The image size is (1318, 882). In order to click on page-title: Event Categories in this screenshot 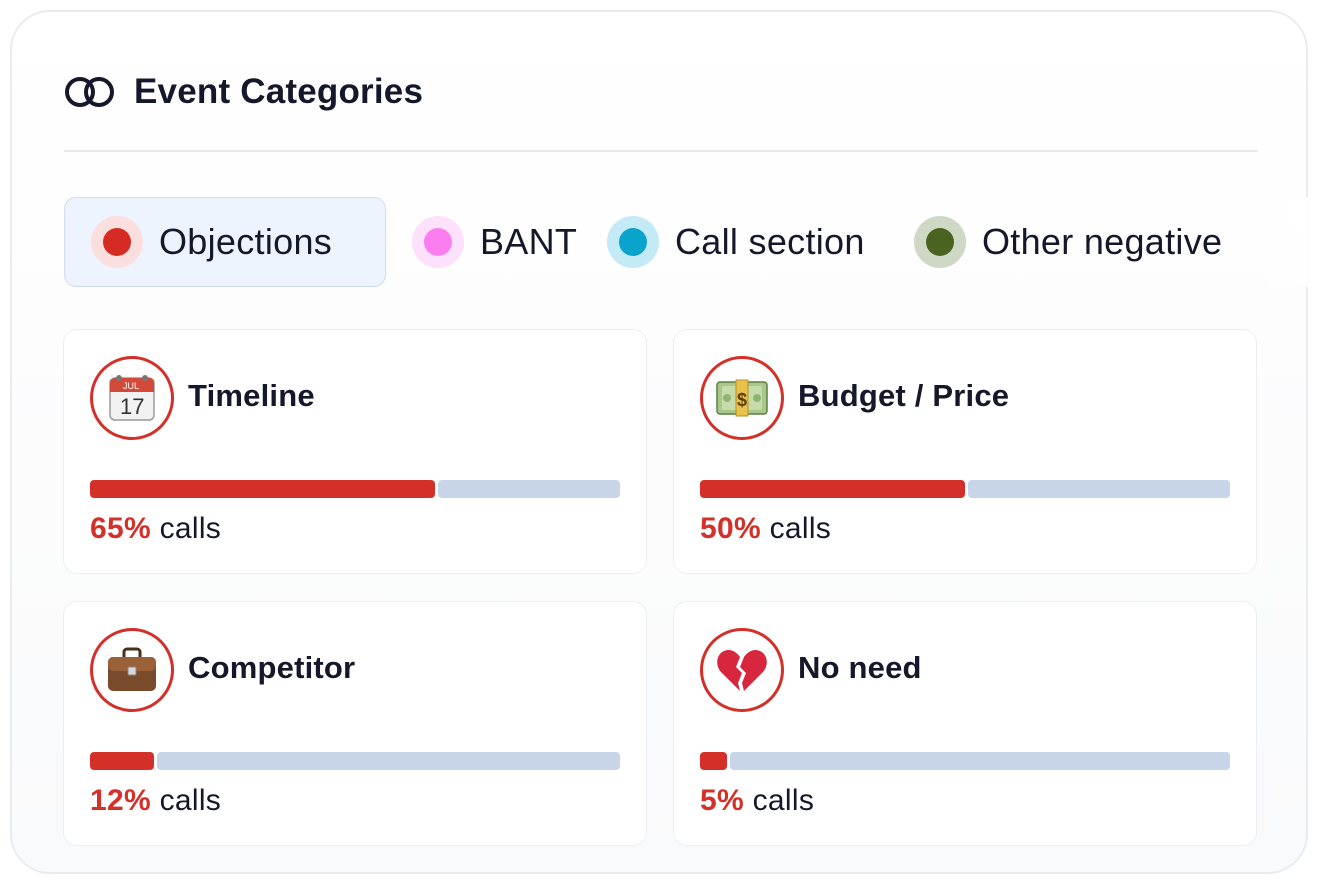, I will do `click(279, 91)`.